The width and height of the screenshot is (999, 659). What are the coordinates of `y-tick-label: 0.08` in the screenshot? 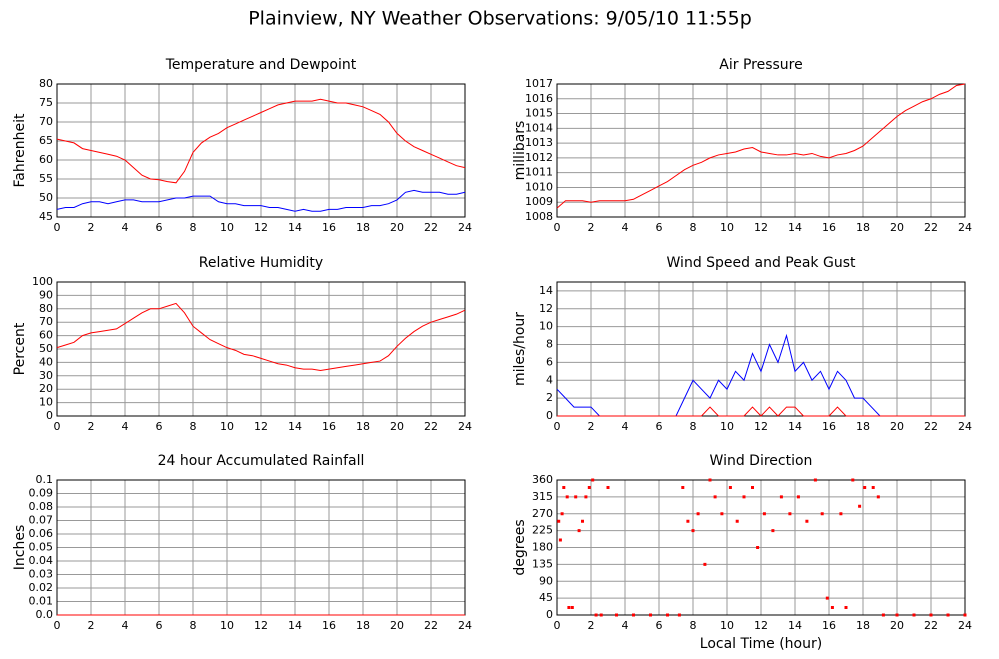 It's located at (41, 506).